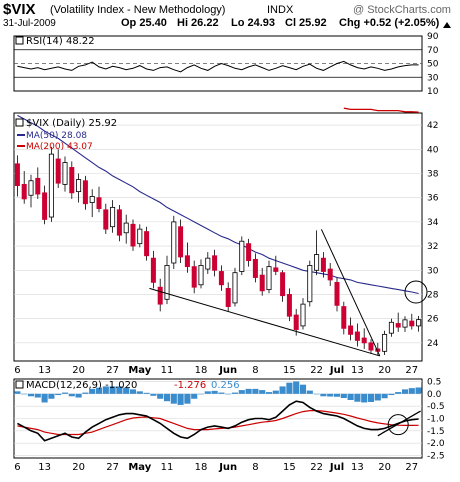 The height and width of the screenshot is (482, 460). I want to click on price-x-tick-label: 27, so click(112, 370).